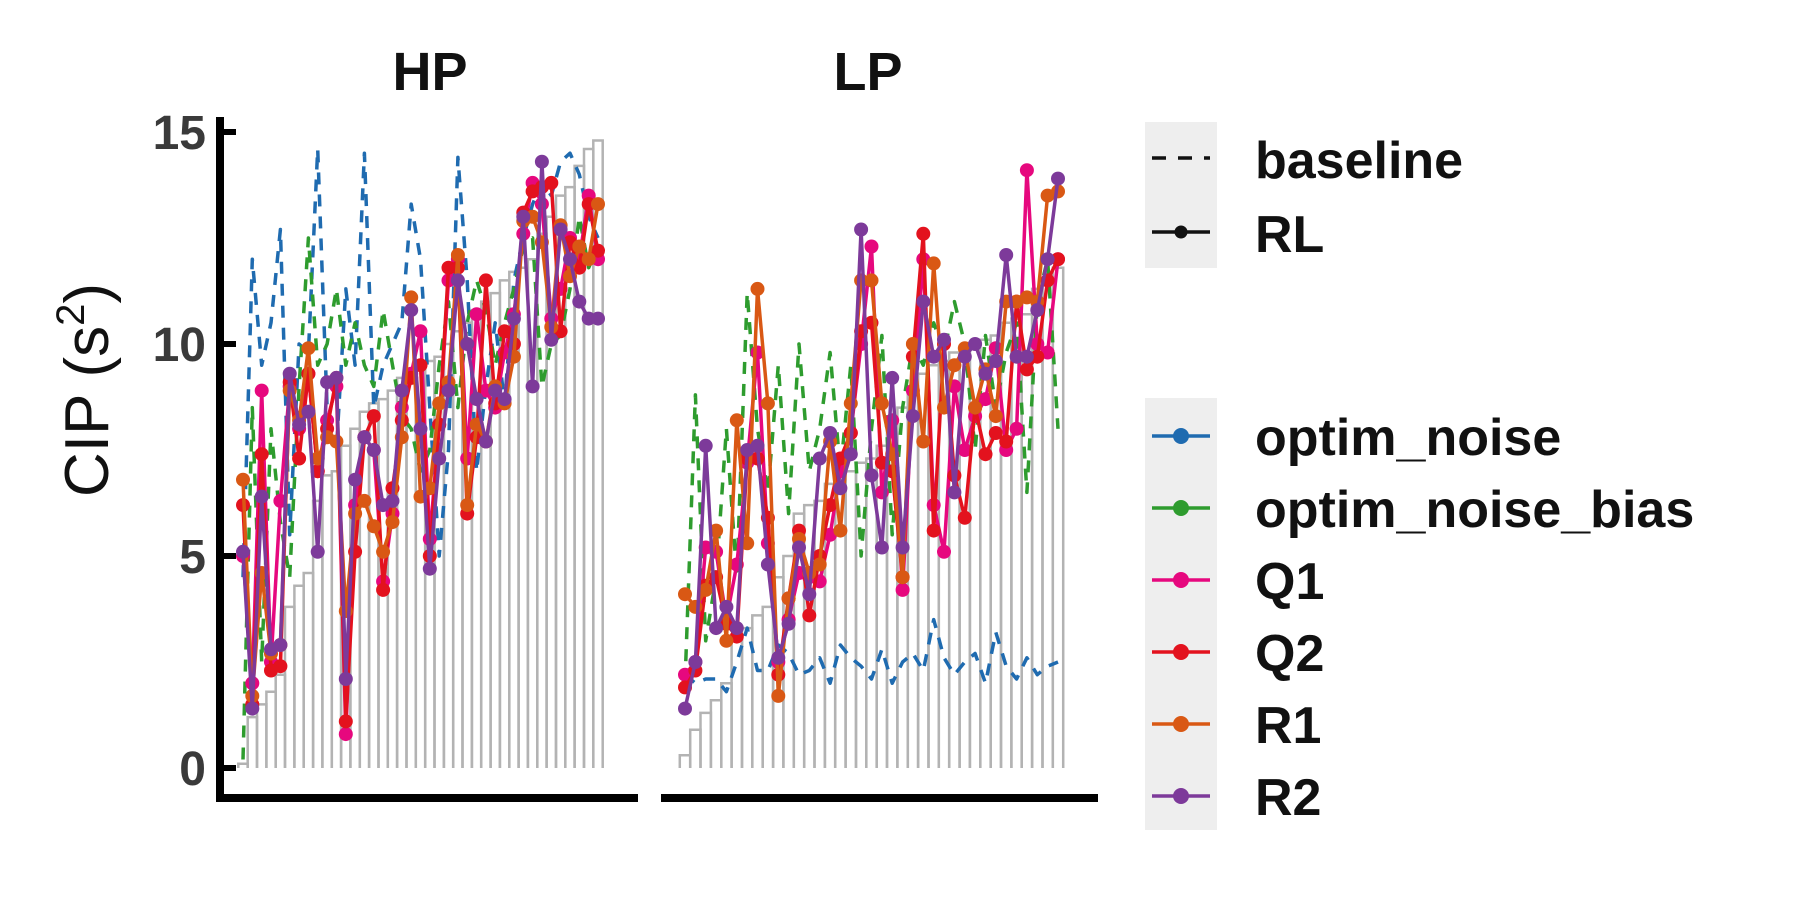 The height and width of the screenshot is (900, 1800). Describe the element at coordinates (1181, 580) in the screenshot. I see `legend-point-q1` at that location.